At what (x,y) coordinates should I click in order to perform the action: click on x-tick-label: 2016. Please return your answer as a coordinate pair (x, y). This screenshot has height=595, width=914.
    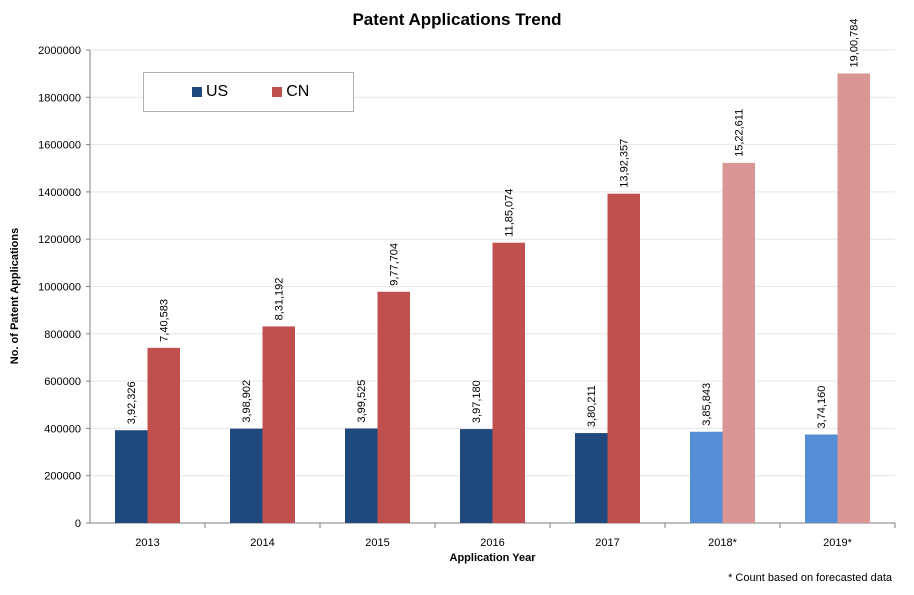
    Looking at the image, I should click on (492, 543).